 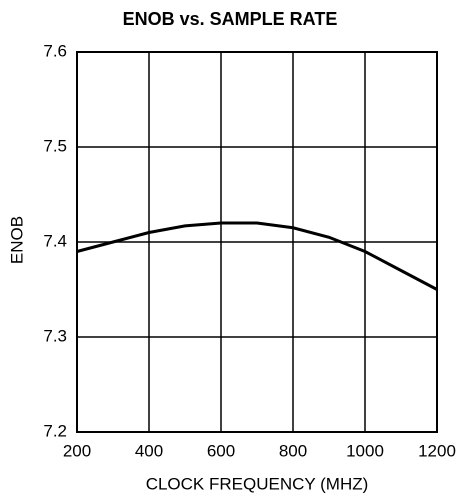 I want to click on y-axis-label: ENOB, so click(x=16, y=240).